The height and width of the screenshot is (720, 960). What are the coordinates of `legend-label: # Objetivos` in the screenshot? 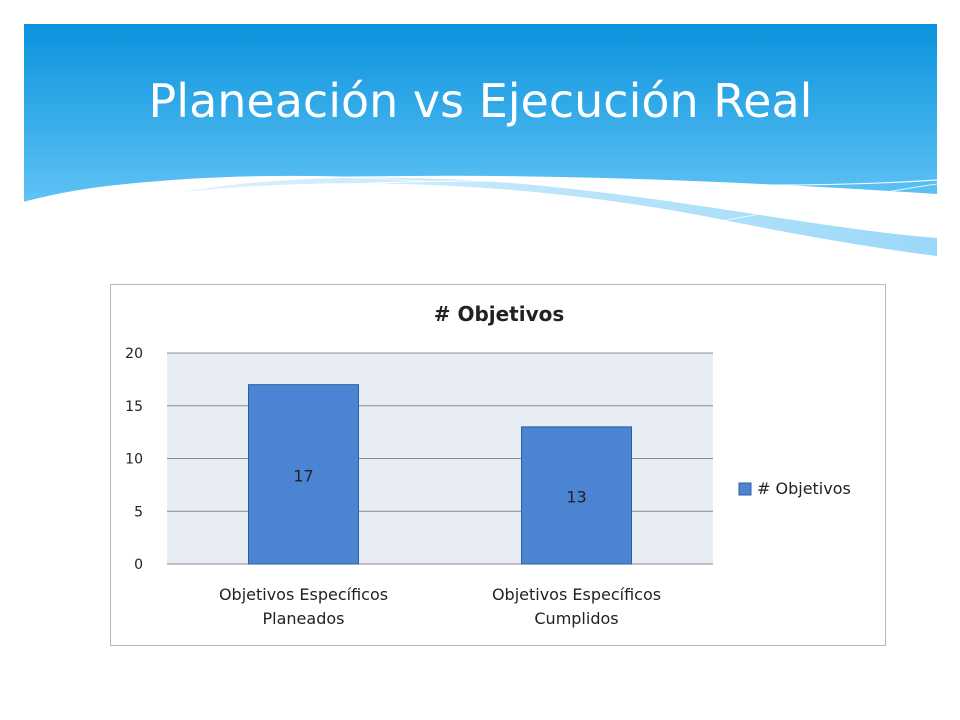 It's located at (804, 488).